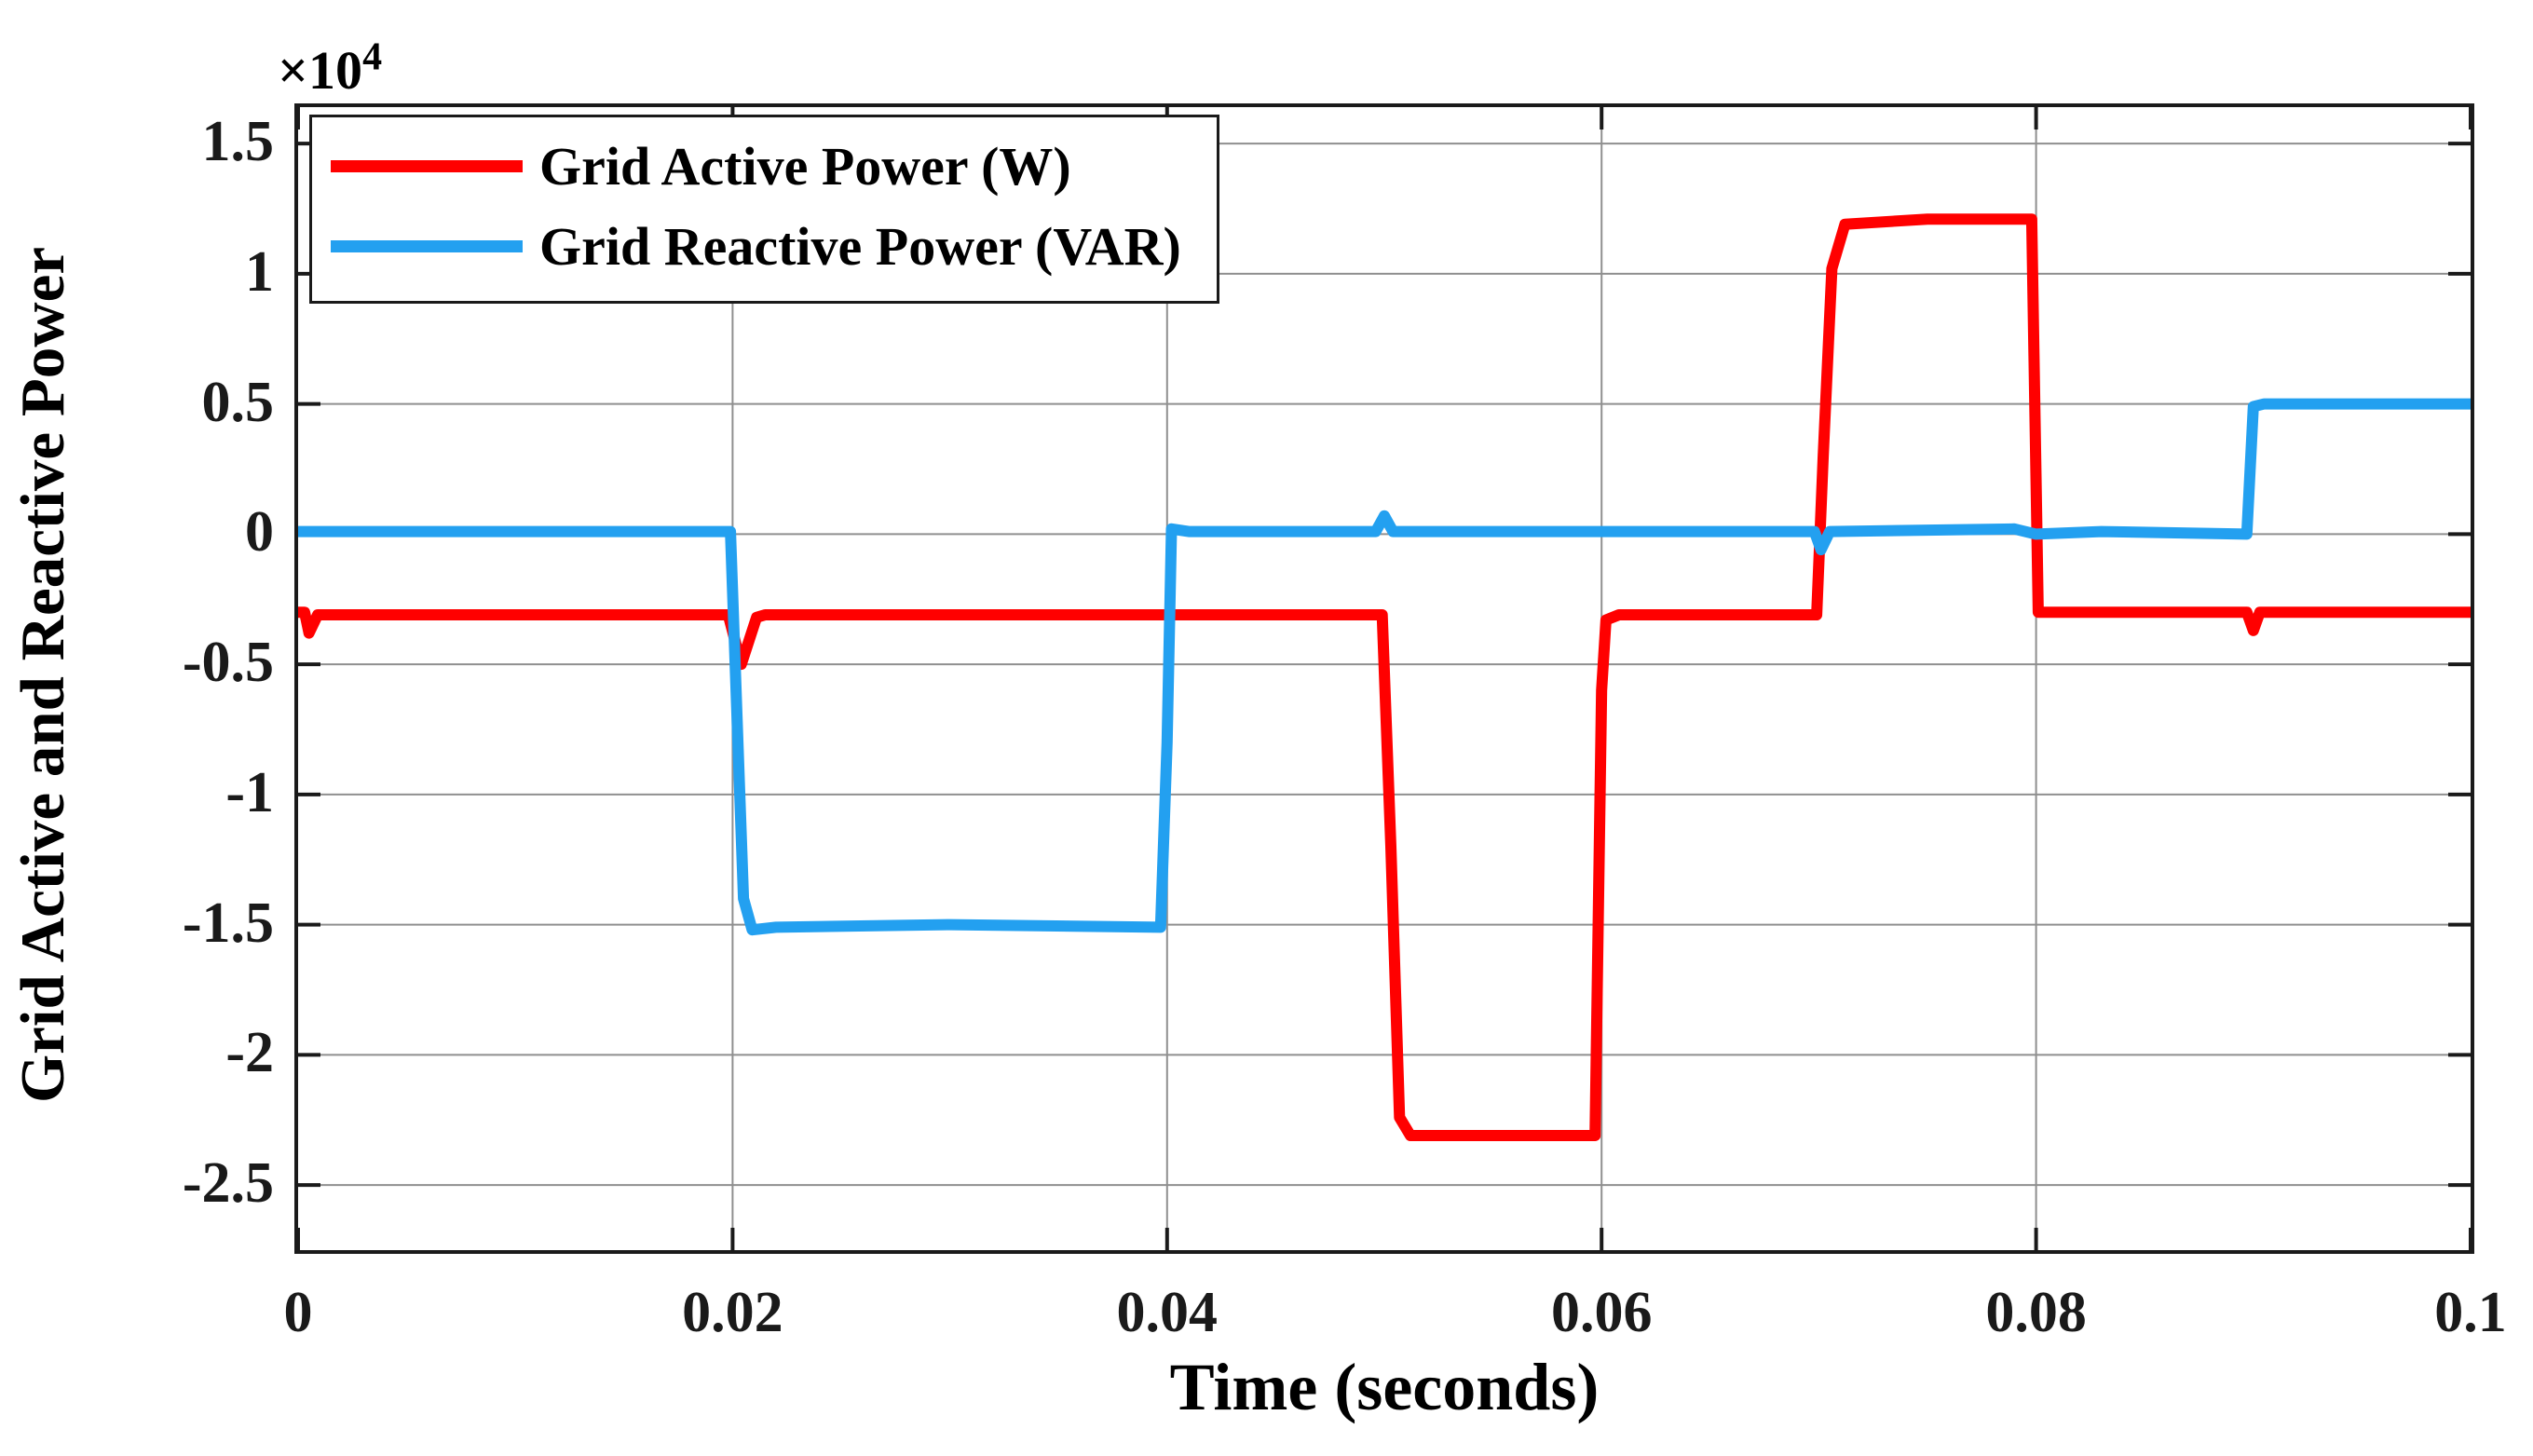 The height and width of the screenshot is (1456, 2533). What do you see at coordinates (298, 1312) in the screenshot?
I see `x-tick-label: 0` at bounding box center [298, 1312].